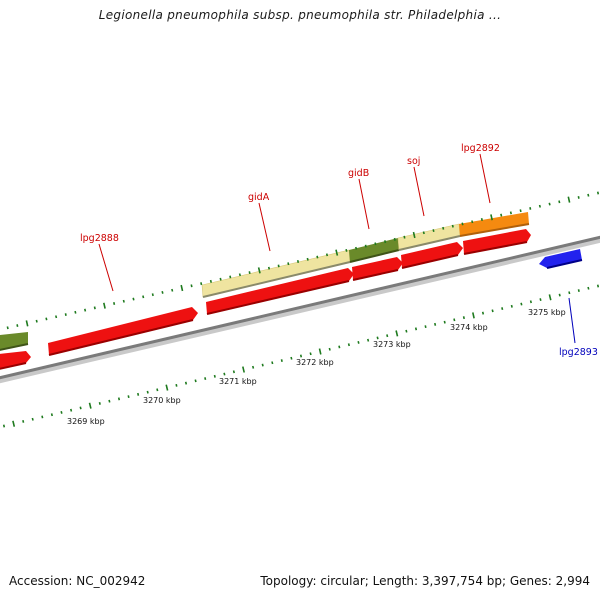 Image resolution: width=600 pixels, height=600 pixels. What do you see at coordinates (358, 173) in the screenshot?
I see `gene-label-gidB: gidB` at bounding box center [358, 173].